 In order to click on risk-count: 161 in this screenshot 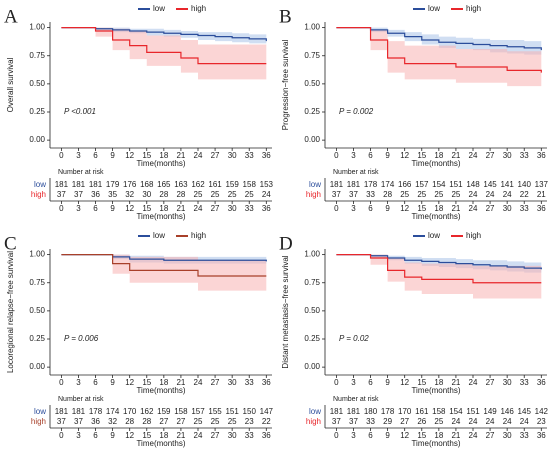, I will do `click(215, 184)`.